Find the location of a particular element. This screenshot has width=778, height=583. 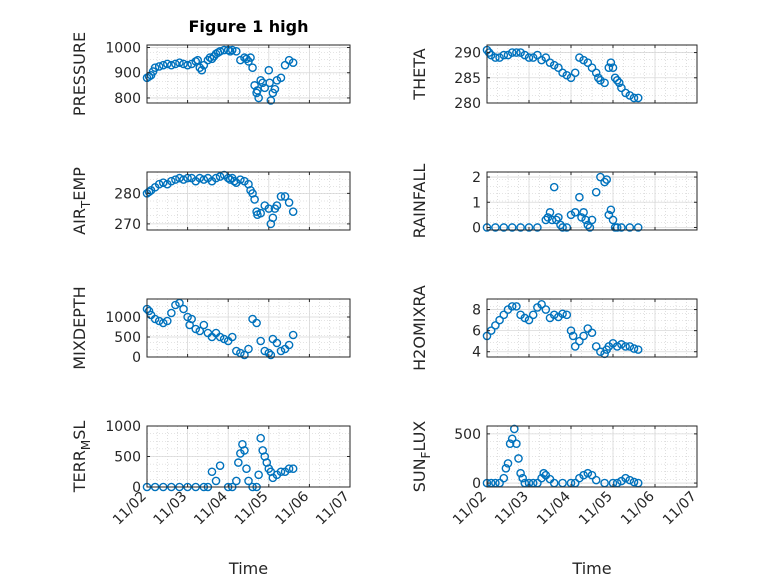

y-tick-label: 0 is located at coordinates (476, 228).